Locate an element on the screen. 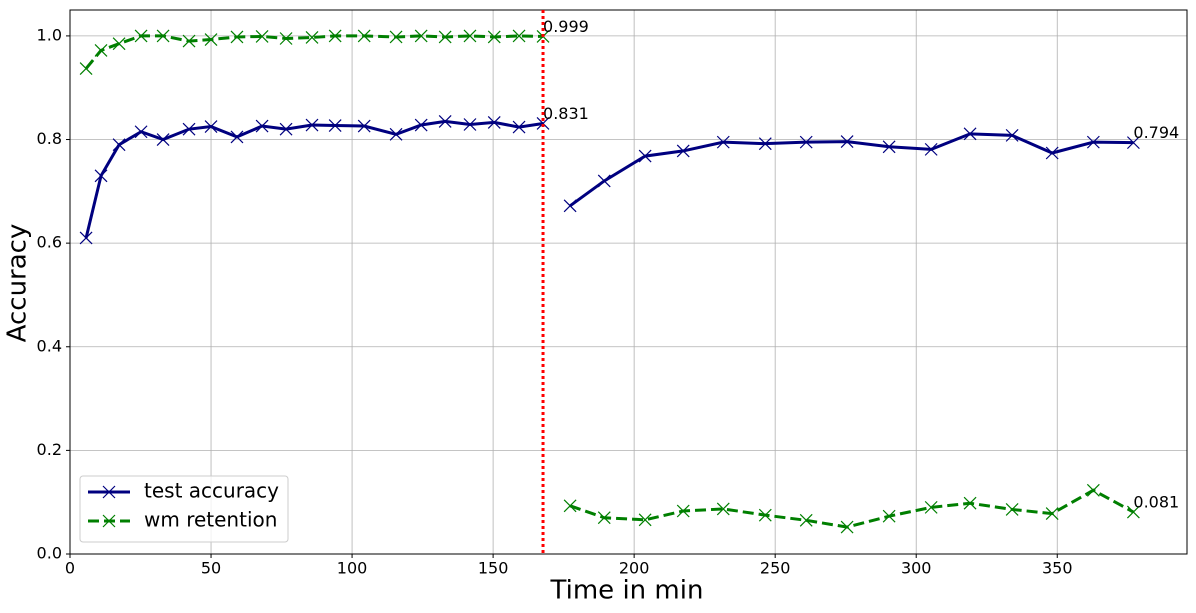 Image resolution: width=1196 pixels, height=613 pixels. x-tick-label: 100 is located at coordinates (352, 568).